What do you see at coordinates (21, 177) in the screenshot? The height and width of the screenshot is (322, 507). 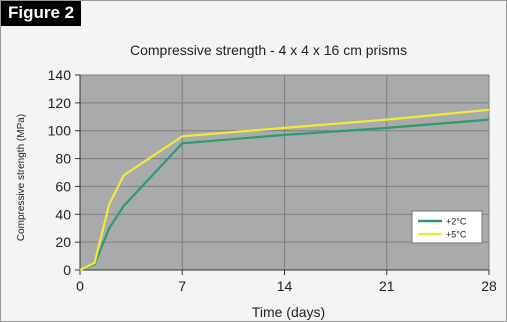 I see `y-axis-label: Compressive strength (MPa)` at bounding box center [21, 177].